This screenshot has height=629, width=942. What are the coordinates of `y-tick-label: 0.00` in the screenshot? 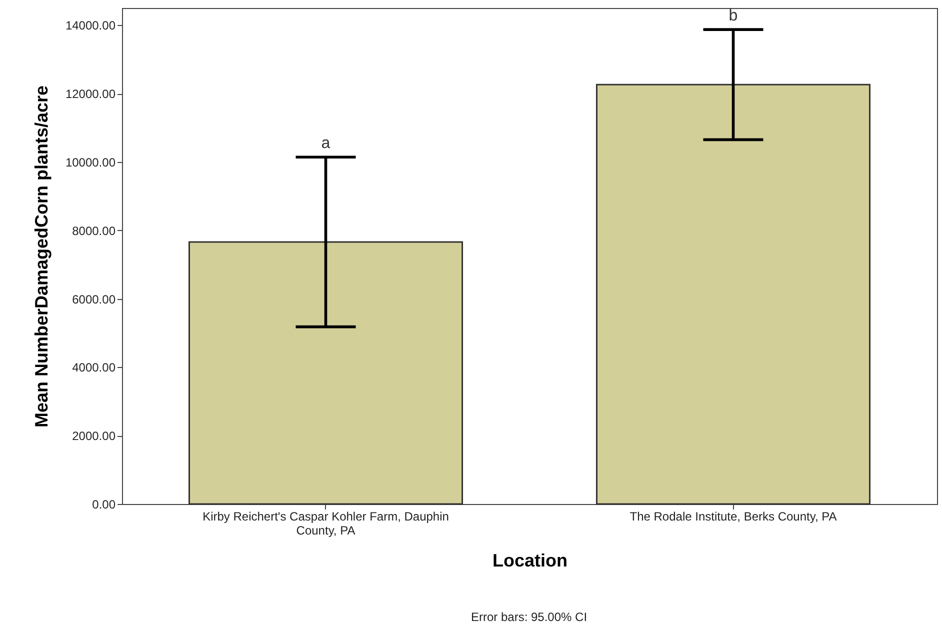 It's located at (104, 505).